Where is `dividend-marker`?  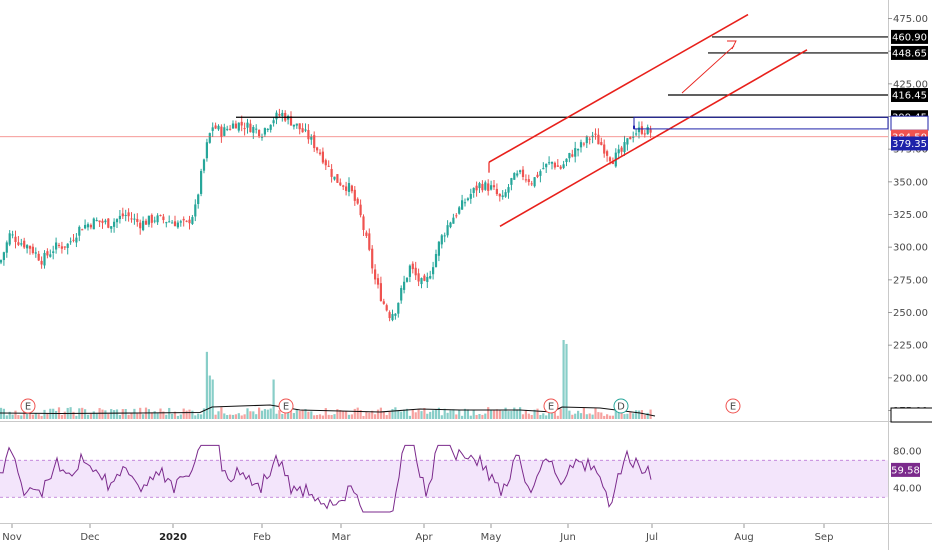
dividend-marker is located at coordinates (621, 406).